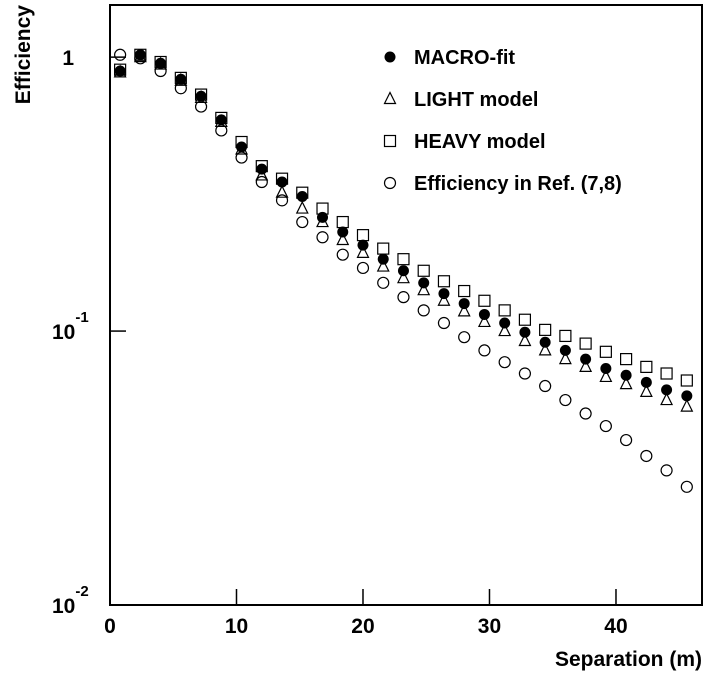  I want to click on x-tick-label: 20, so click(362, 626).